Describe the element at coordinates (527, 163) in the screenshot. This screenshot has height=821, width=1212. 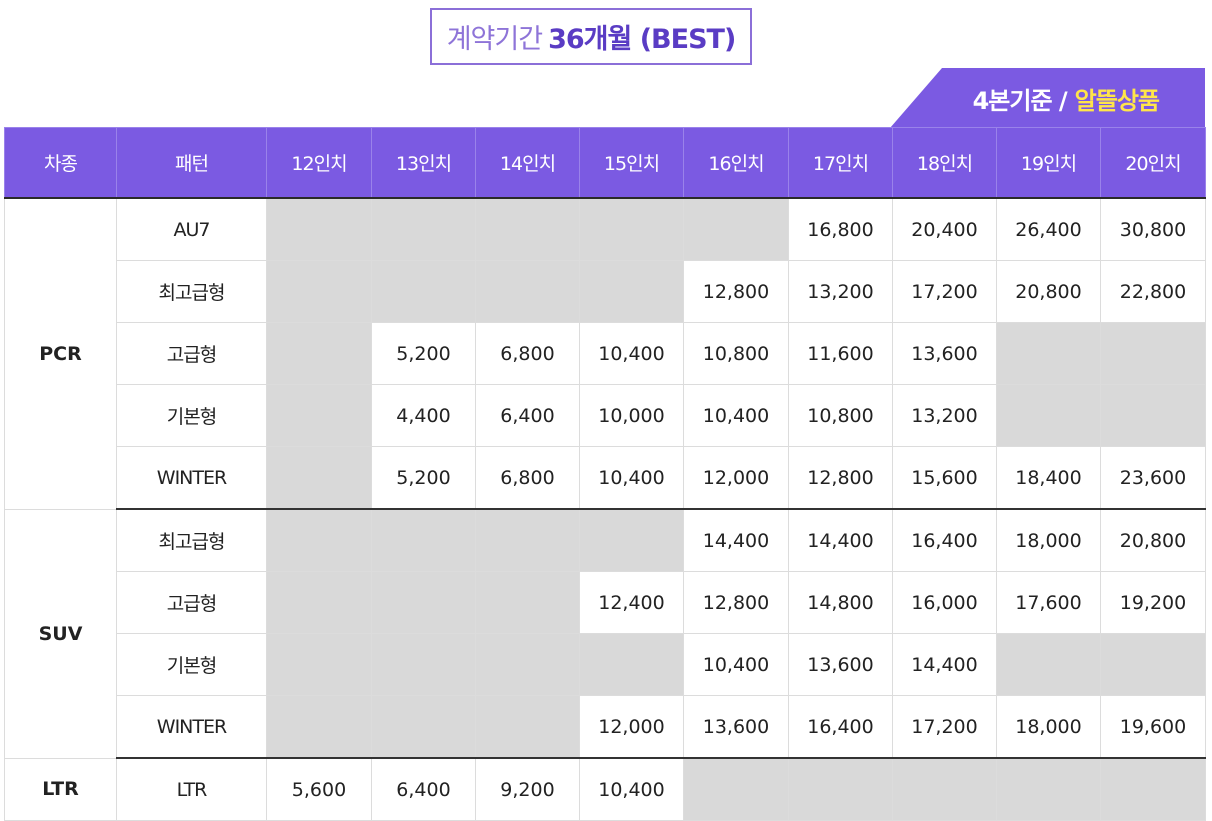
I see `column-header: 14인치` at that location.